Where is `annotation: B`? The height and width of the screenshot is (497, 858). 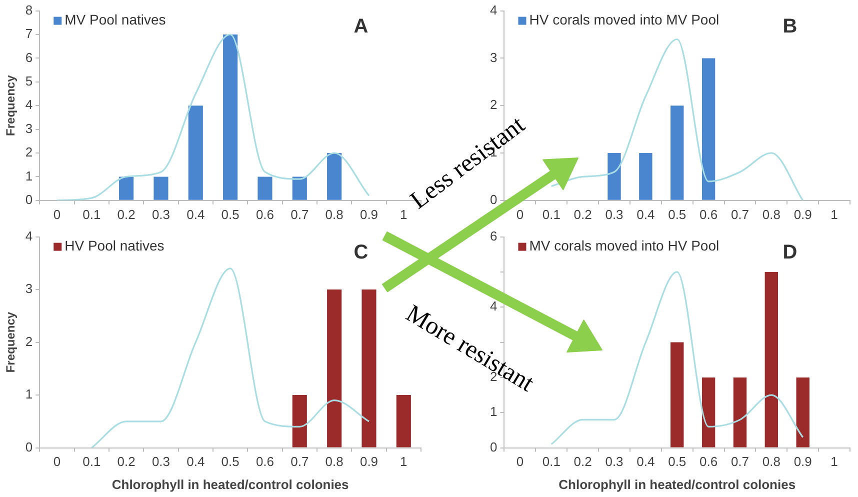 annotation: B is located at coordinates (790, 26).